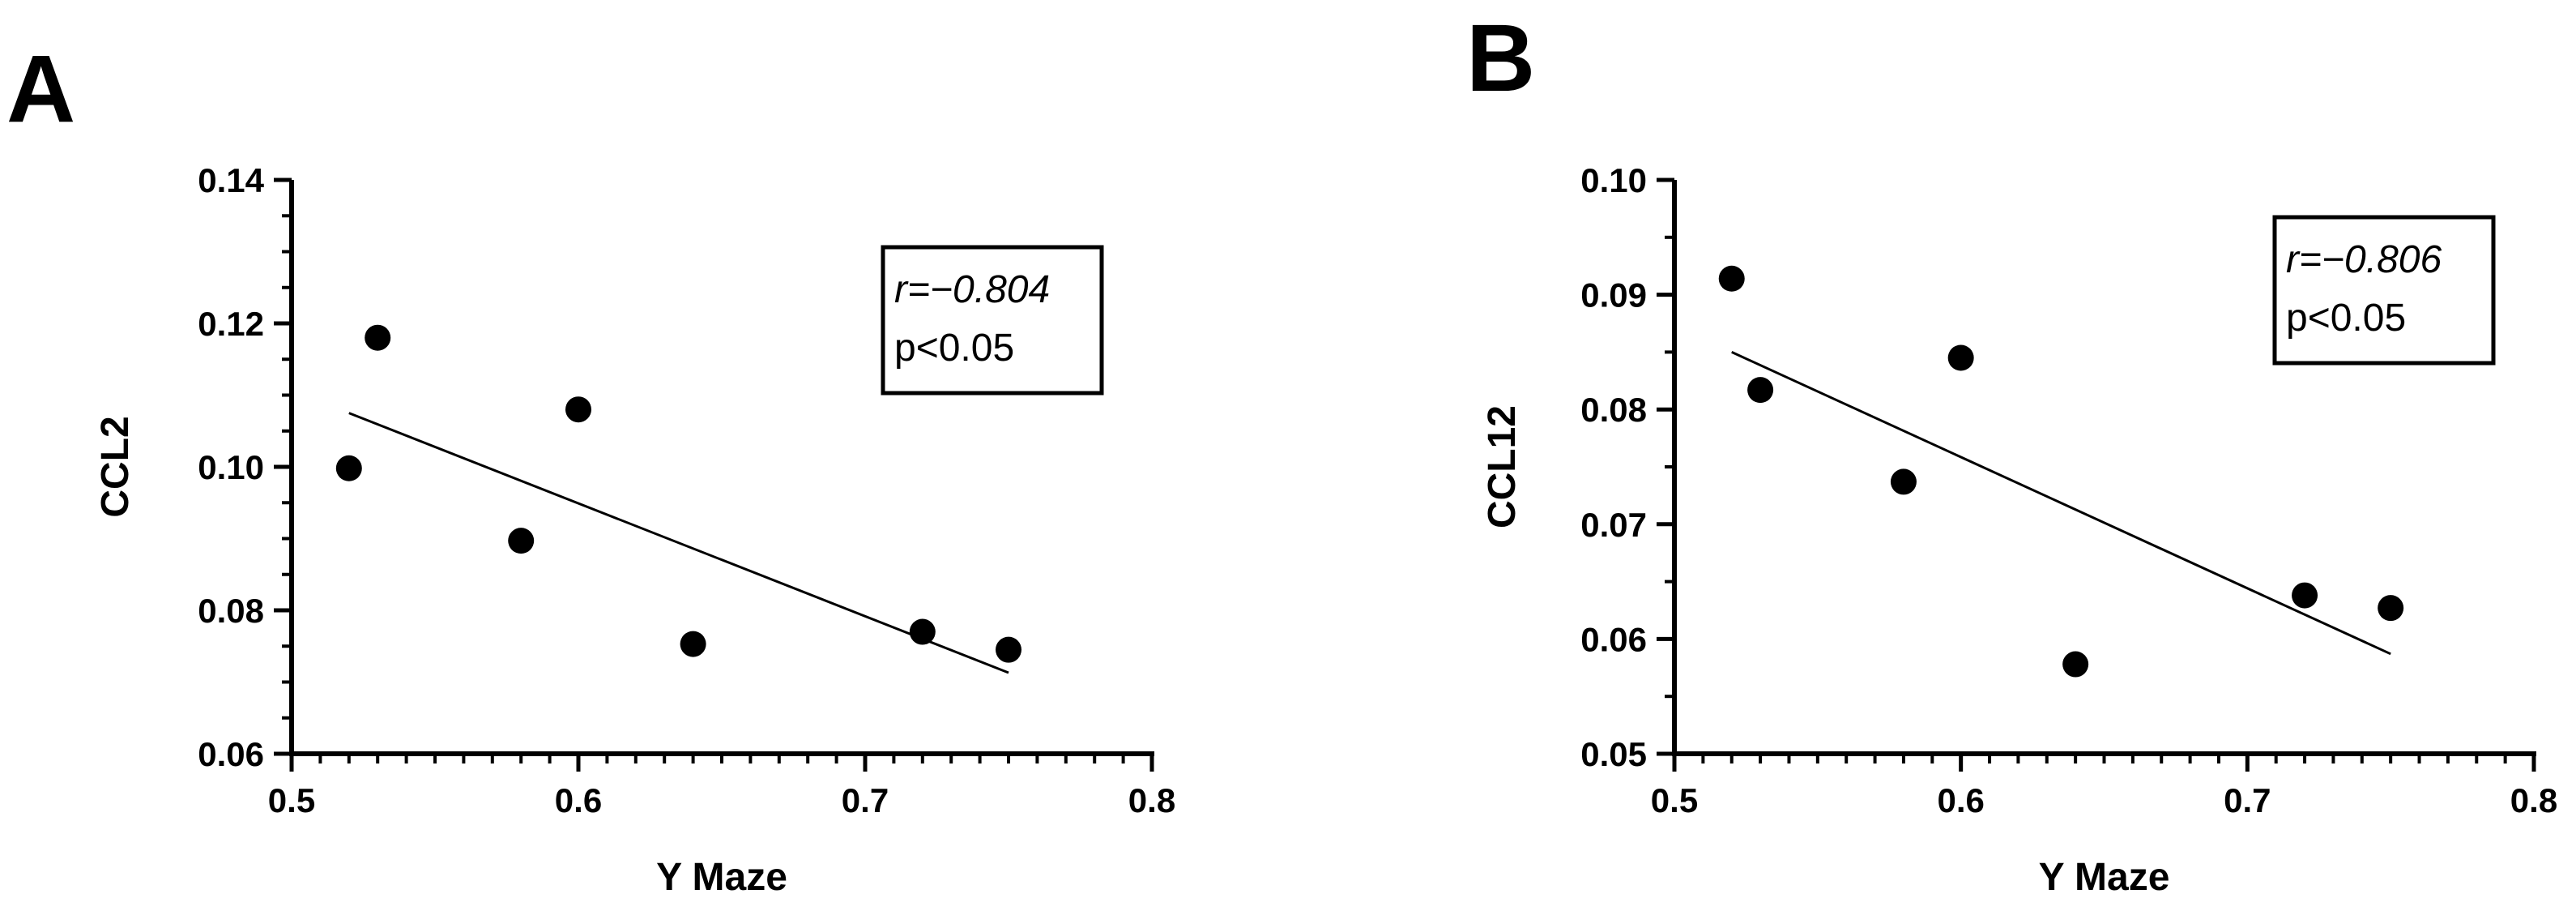 This screenshot has height=911, width=2576. Describe the element at coordinates (2364, 259) in the screenshot. I see `correlation-r-text: r=−0.806` at that location.